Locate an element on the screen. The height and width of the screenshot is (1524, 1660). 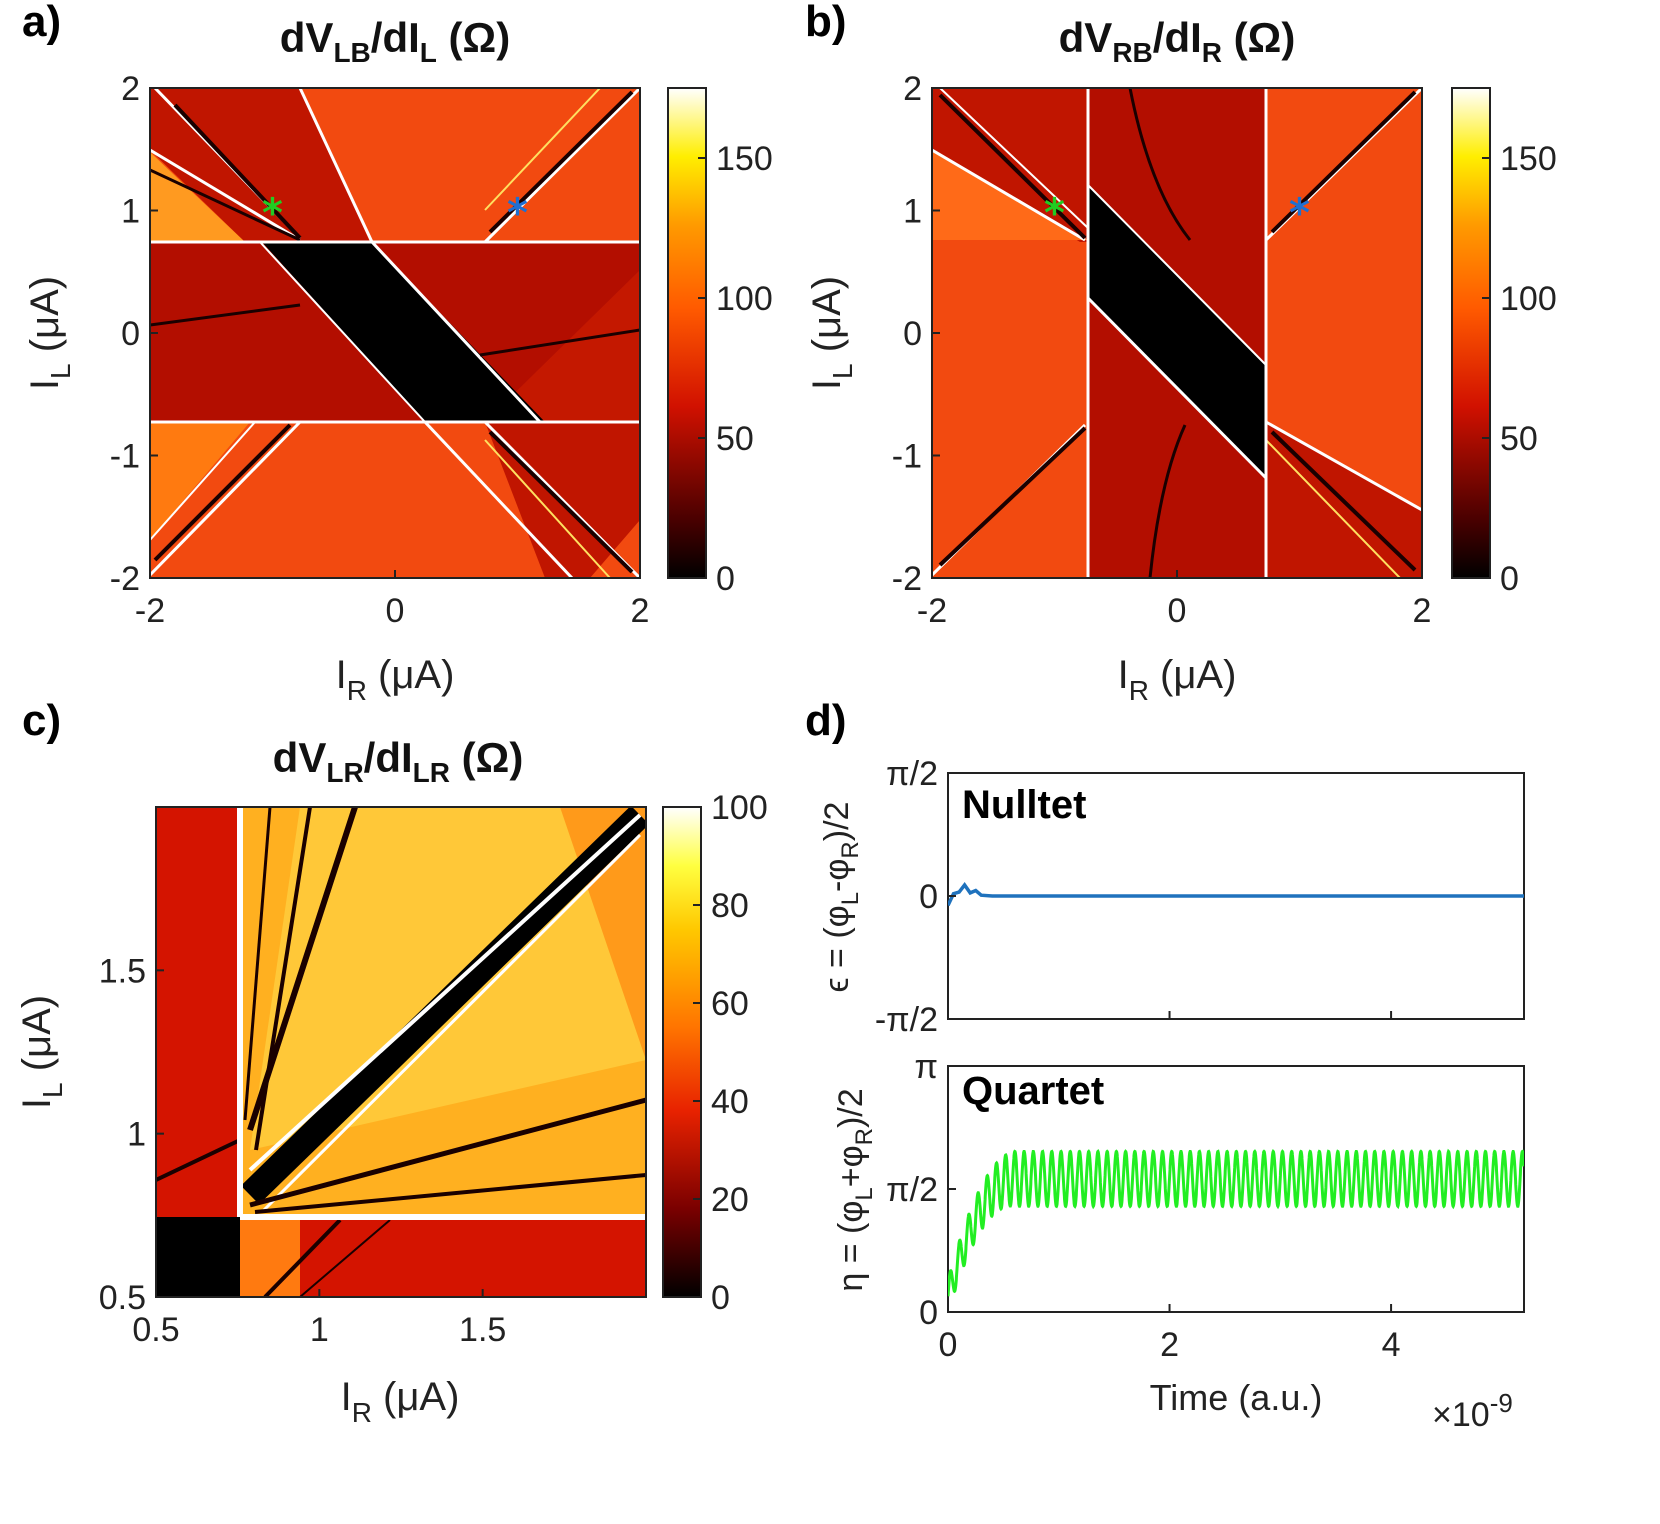
plot-frame-c is located at coordinates (401, 1052).